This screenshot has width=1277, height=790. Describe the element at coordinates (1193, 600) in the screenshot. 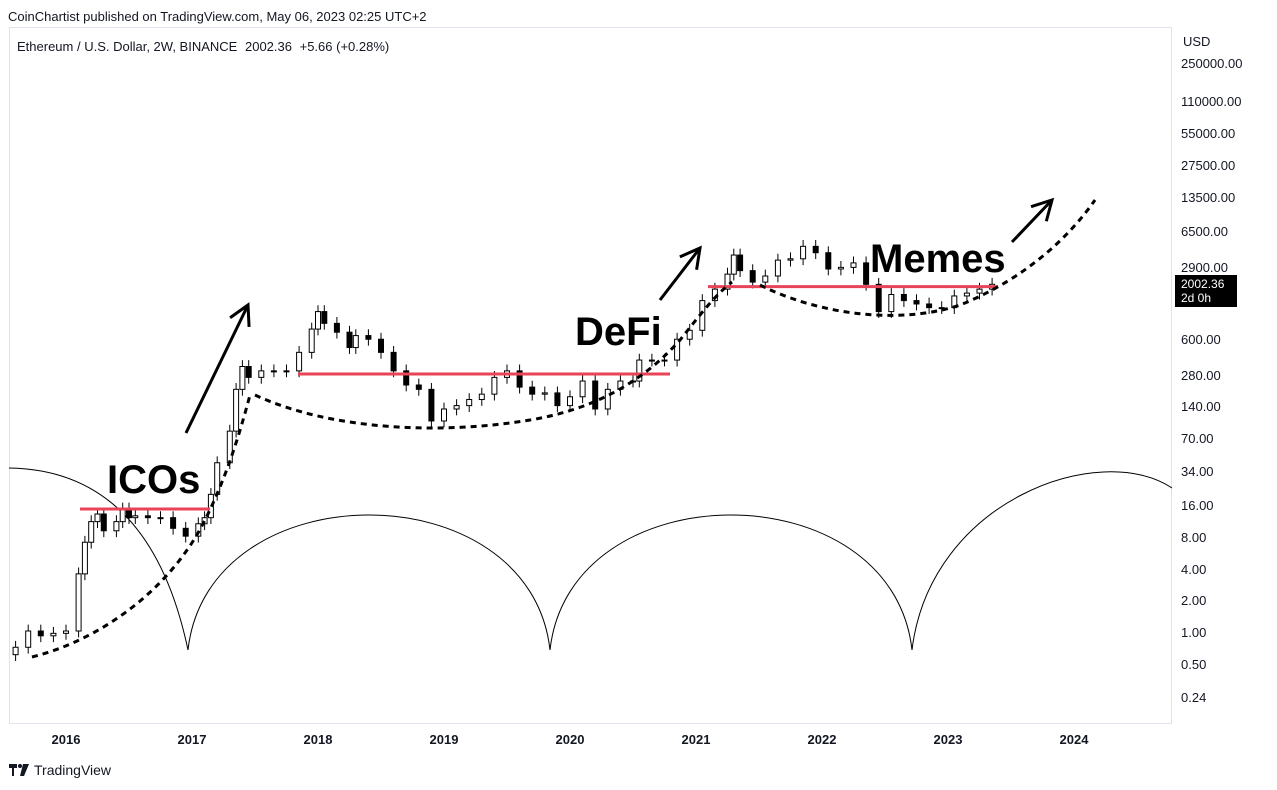

I see `y-tick-label: 2.00` at that location.